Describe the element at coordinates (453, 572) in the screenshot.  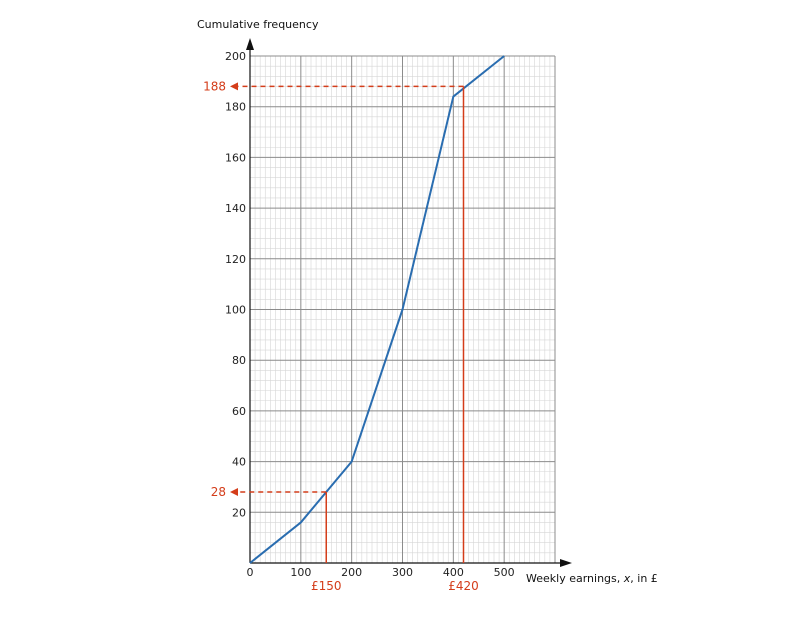
I see `x-tick-label: 400` at that location.